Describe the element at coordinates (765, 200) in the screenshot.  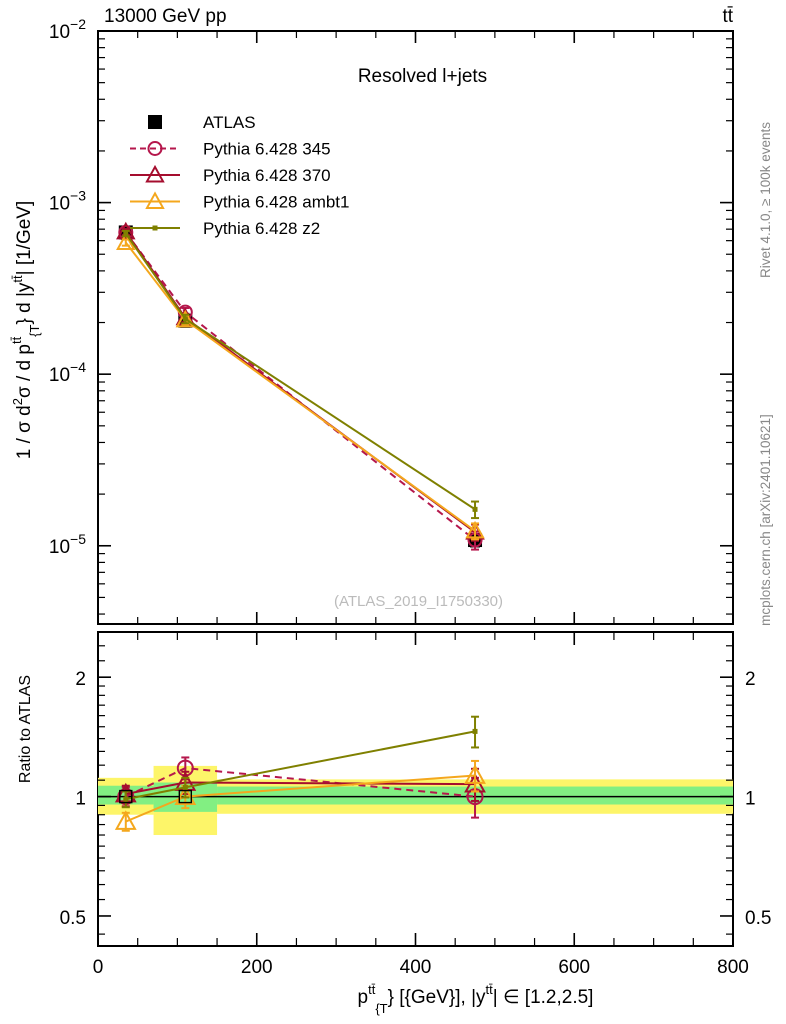
I see `rivet-version-label: Rivet 4.1.0, ≥ 100k events` at that location.